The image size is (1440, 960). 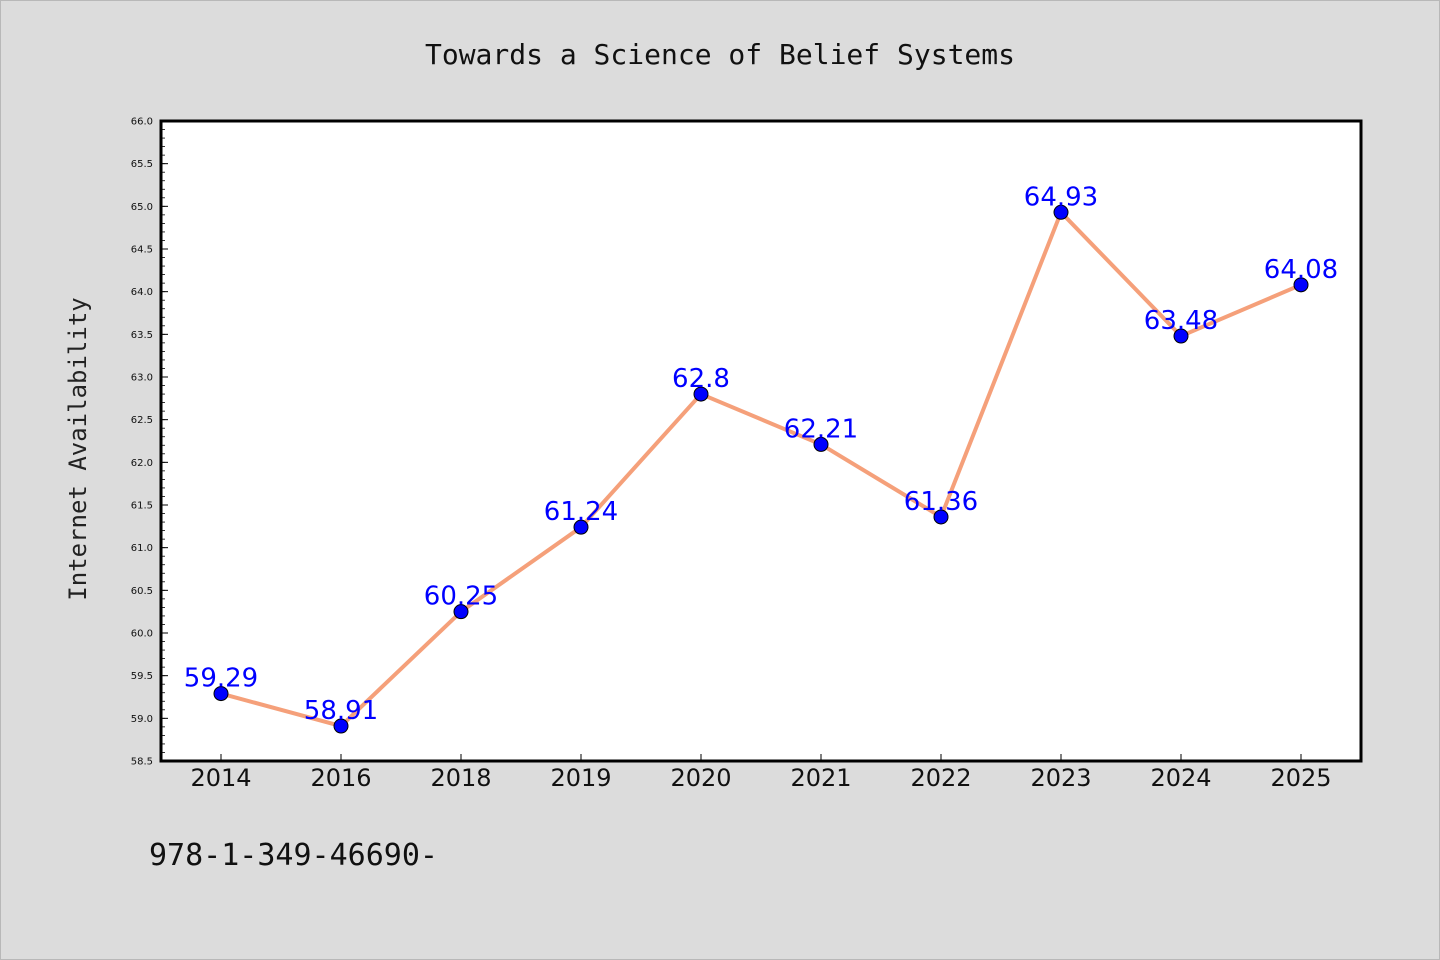 What do you see at coordinates (1301, 270) in the screenshot?
I see `data-label: 64.08` at bounding box center [1301, 270].